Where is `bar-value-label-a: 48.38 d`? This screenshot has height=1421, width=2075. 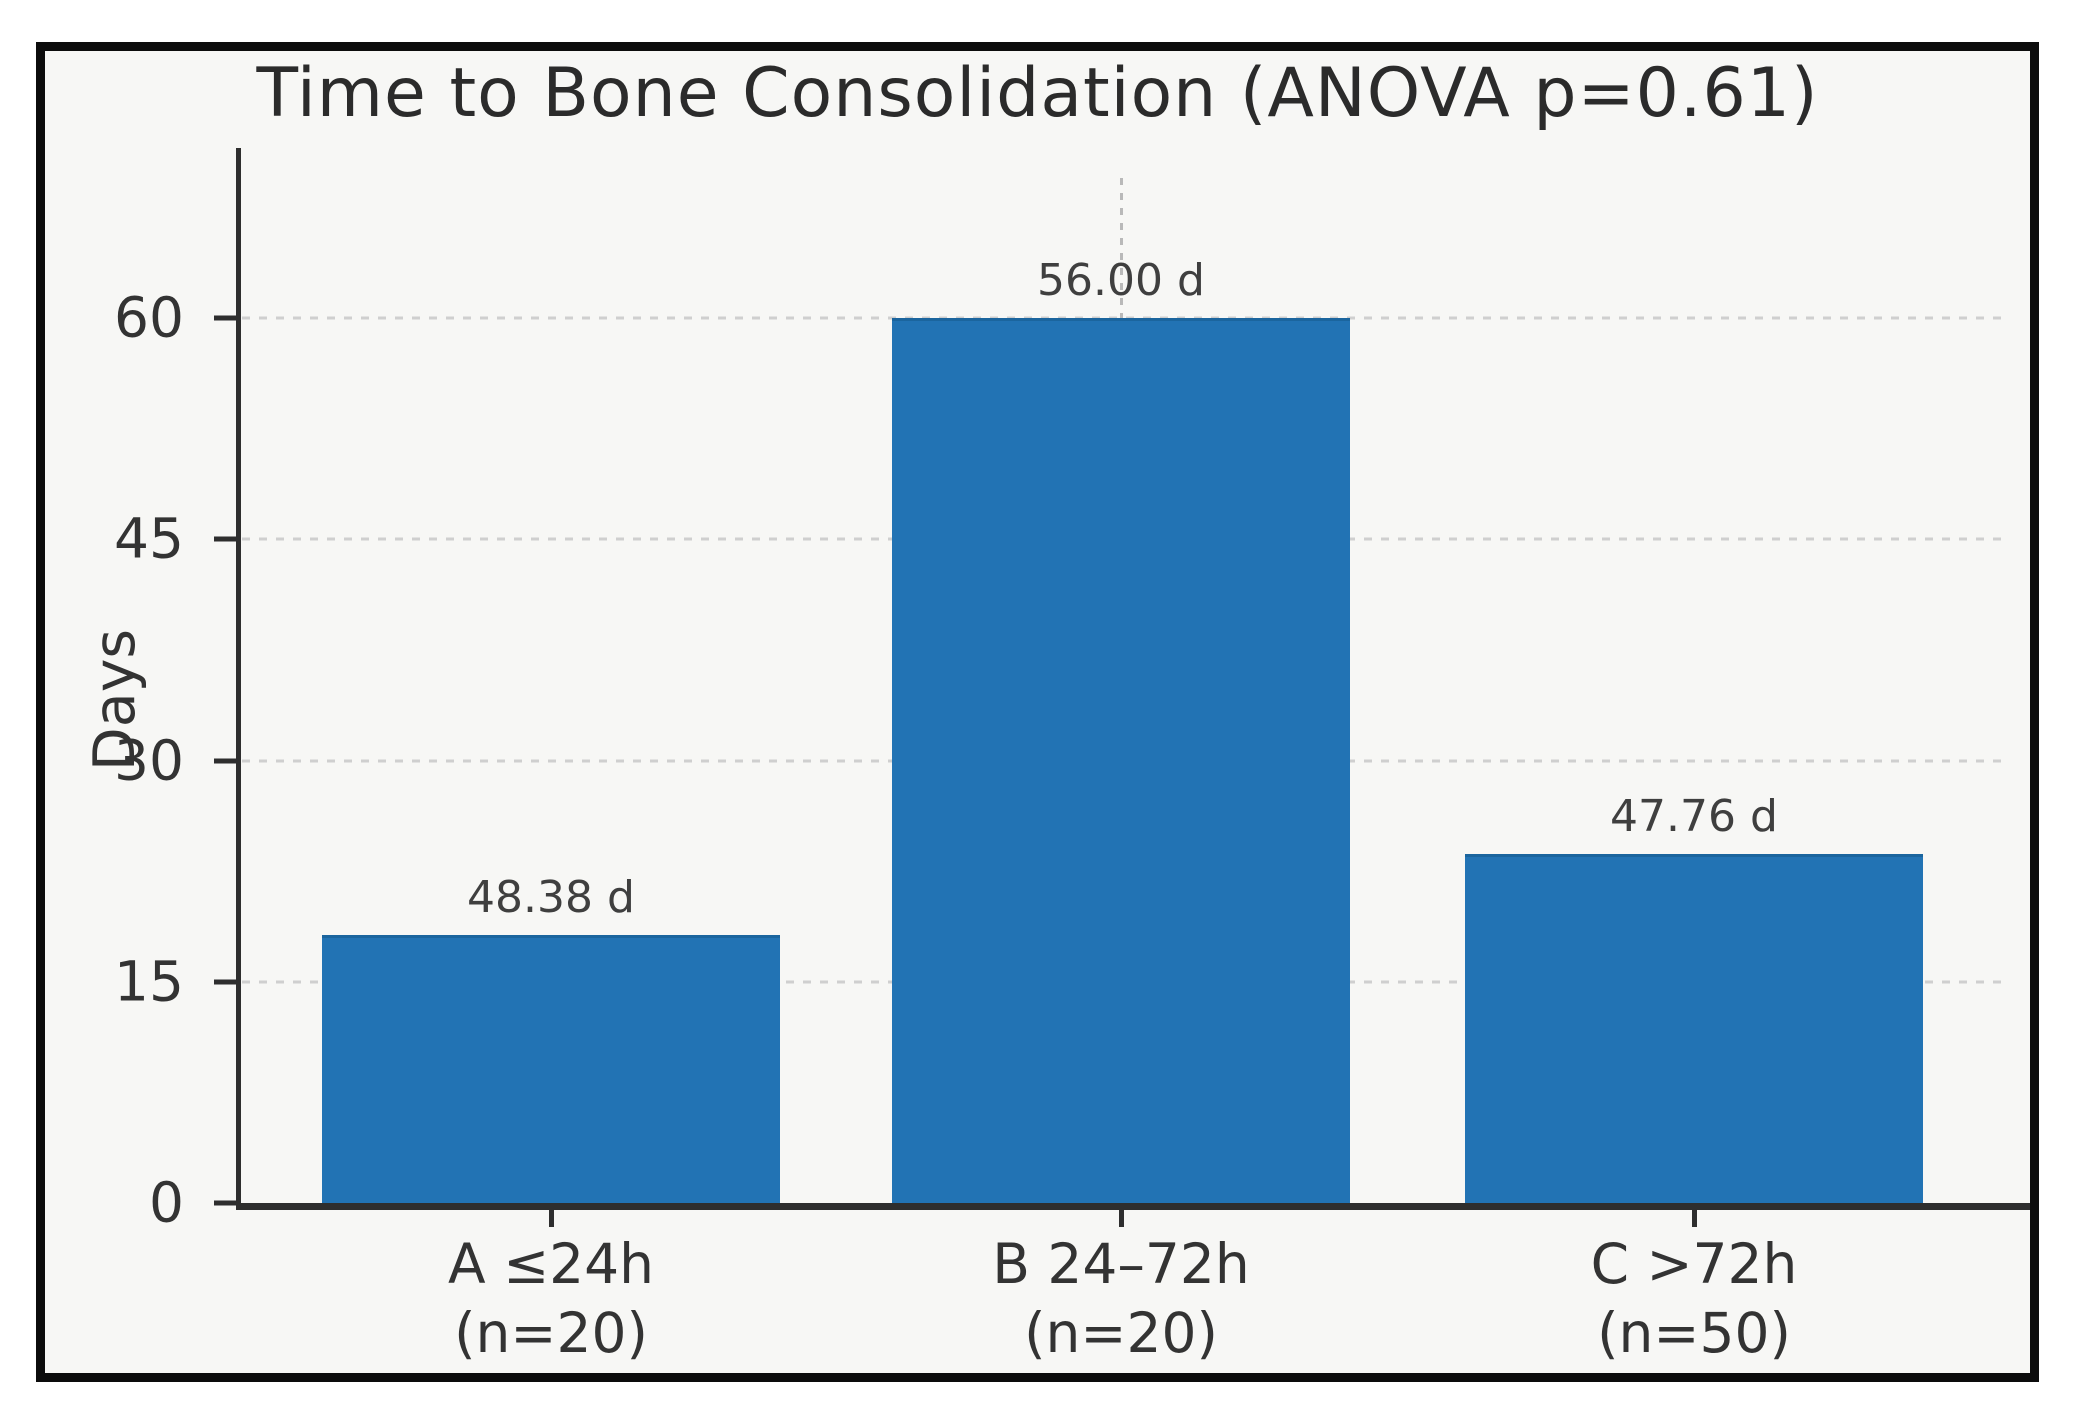 bar-value-label-a: 48.38 d is located at coordinates (551, 897).